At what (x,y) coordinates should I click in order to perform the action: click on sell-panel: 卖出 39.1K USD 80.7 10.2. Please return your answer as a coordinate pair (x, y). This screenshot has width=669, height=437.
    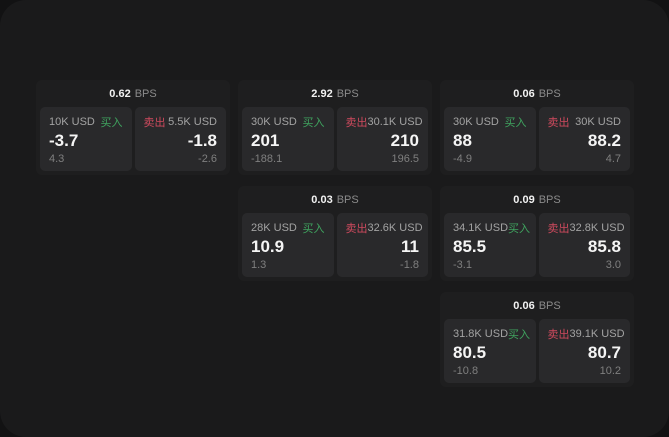
    Looking at the image, I should click on (584, 351).